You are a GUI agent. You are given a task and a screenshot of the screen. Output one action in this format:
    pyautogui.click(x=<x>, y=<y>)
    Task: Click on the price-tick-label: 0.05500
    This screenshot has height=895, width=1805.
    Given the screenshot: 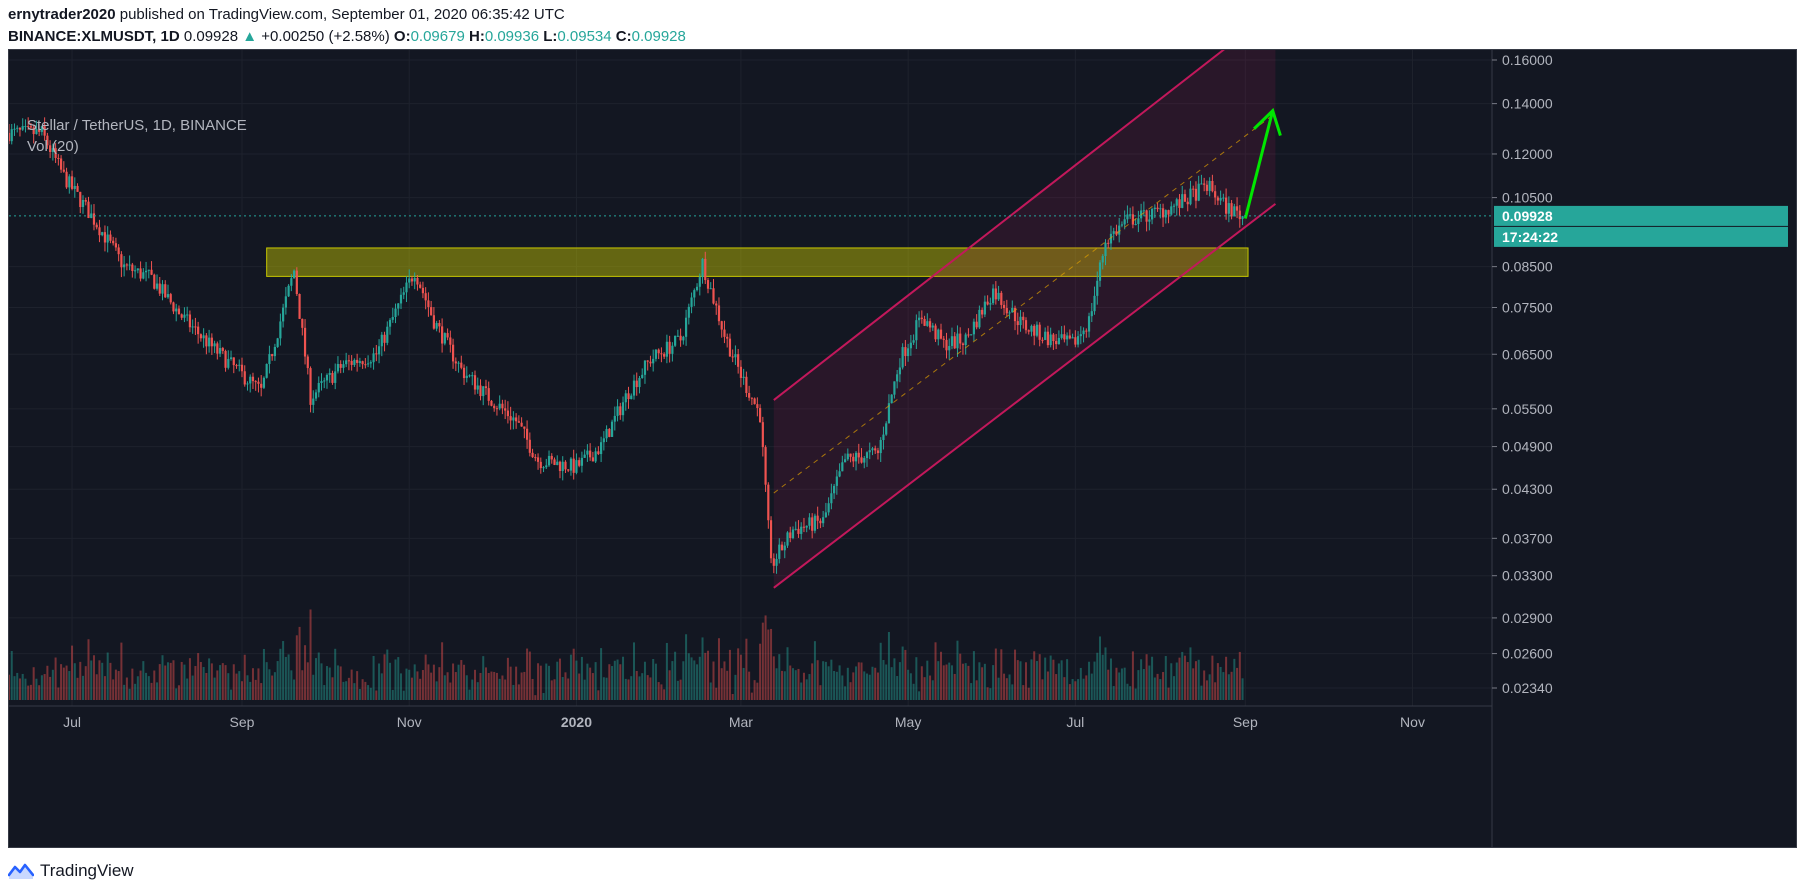 What is the action you would take?
    pyautogui.click(x=1527, y=409)
    